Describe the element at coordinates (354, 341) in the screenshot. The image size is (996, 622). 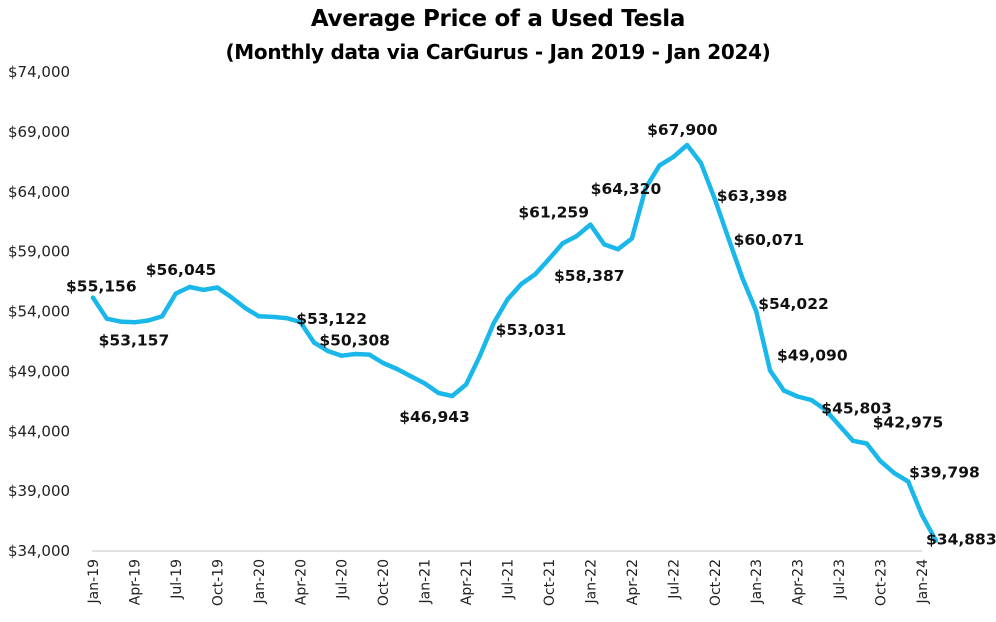
I see `data-label: $50,308` at that location.